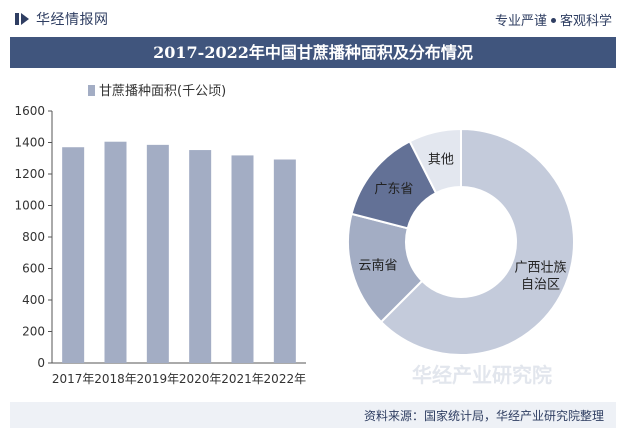 Image resolution: width=626 pixels, height=437 pixels. What do you see at coordinates (29, 174) in the screenshot?
I see `y-tick-label: 1200` at bounding box center [29, 174].